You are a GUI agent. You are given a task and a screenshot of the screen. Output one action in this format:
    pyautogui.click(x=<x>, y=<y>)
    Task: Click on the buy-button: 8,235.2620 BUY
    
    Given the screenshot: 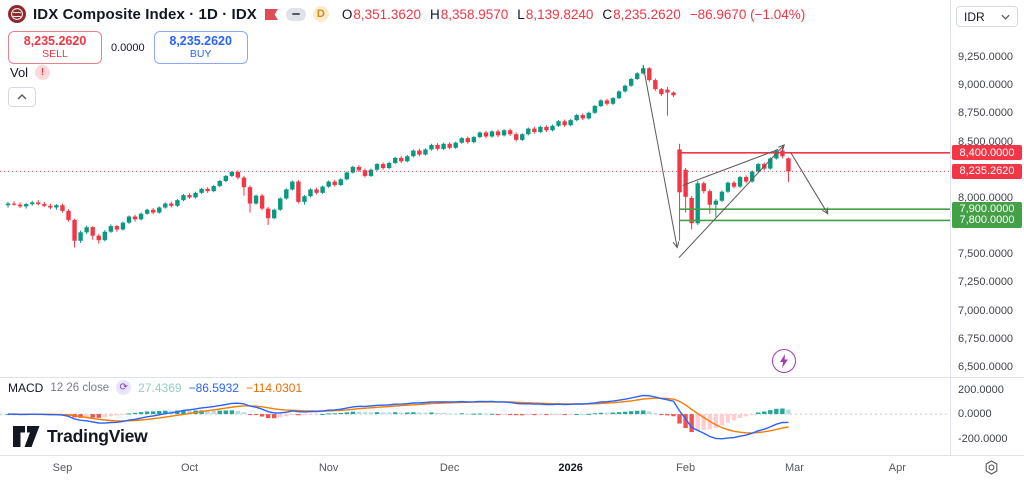 What is the action you would take?
    pyautogui.click(x=200, y=47)
    